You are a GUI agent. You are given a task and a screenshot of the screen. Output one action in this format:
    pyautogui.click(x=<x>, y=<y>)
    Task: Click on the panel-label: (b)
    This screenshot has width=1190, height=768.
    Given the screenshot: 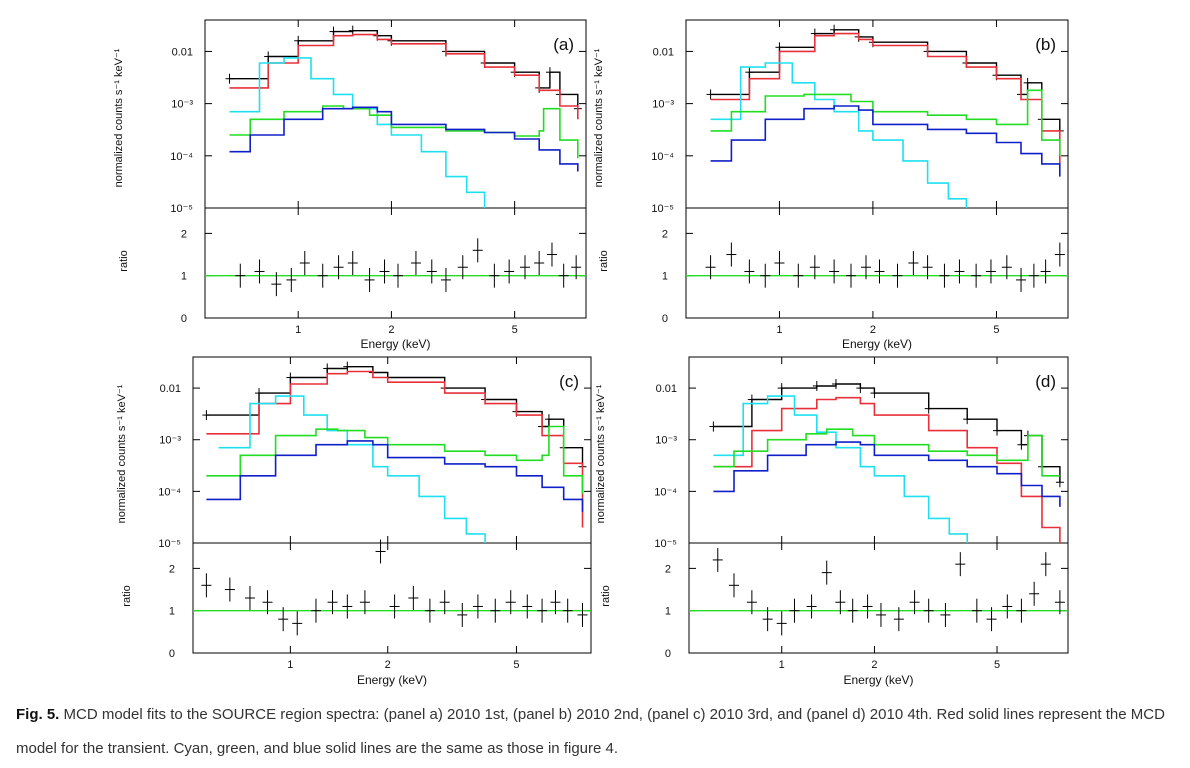 What is the action you would take?
    pyautogui.click(x=1045, y=44)
    